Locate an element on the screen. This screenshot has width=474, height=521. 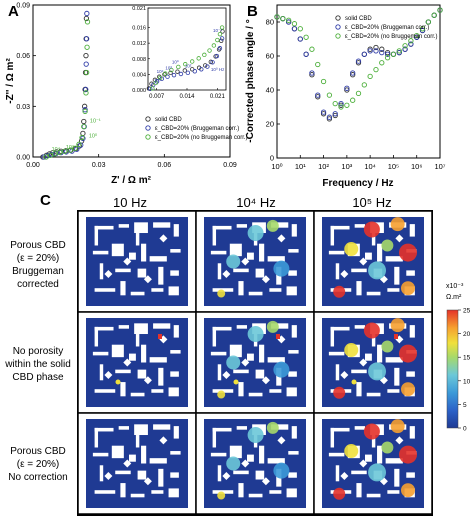
inset-x-tick-label: 0.007 is located at coordinates (157, 97).